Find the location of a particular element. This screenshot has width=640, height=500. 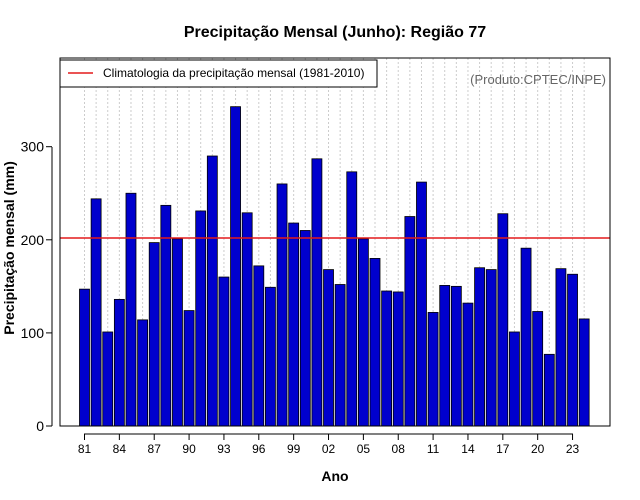

bar-1992 is located at coordinates (212, 291).